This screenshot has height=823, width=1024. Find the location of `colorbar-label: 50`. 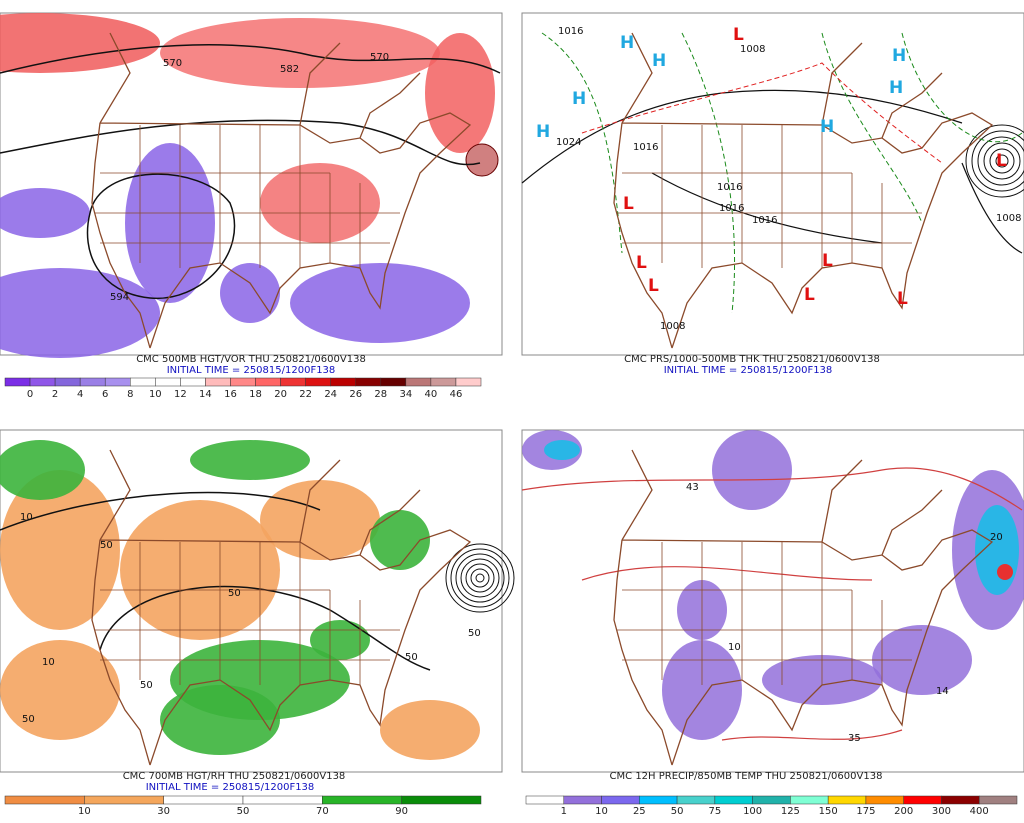

colorbar-label: 50 is located at coordinates (243, 811).